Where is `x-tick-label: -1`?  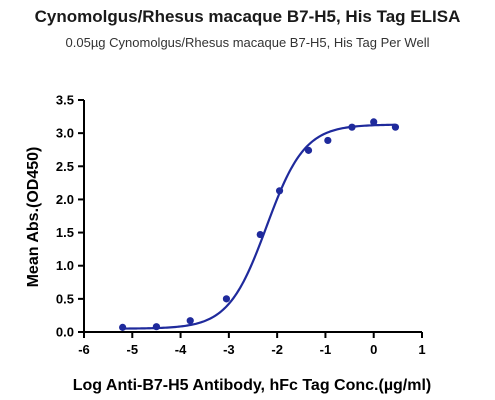 x-tick-label: -1 is located at coordinates (326, 349).